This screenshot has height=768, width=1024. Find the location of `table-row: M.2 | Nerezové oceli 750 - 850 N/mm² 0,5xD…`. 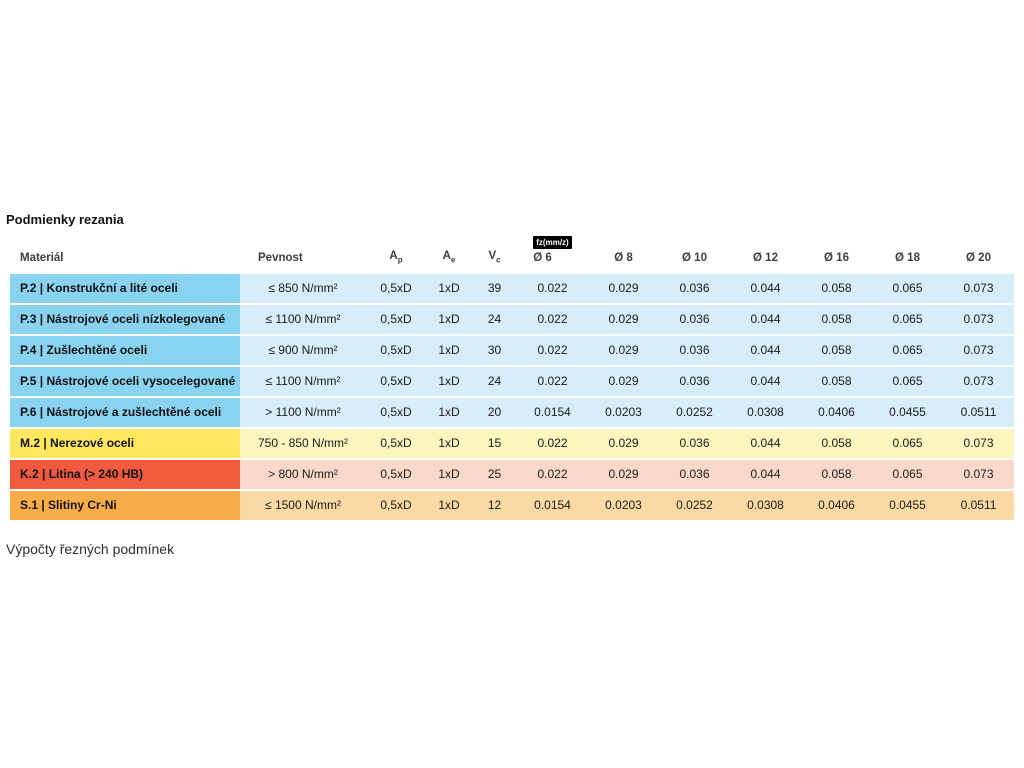

table-row: M.2 | Nerezové oceli 750 - 850 N/mm² 0,5xD… is located at coordinates (512, 443).